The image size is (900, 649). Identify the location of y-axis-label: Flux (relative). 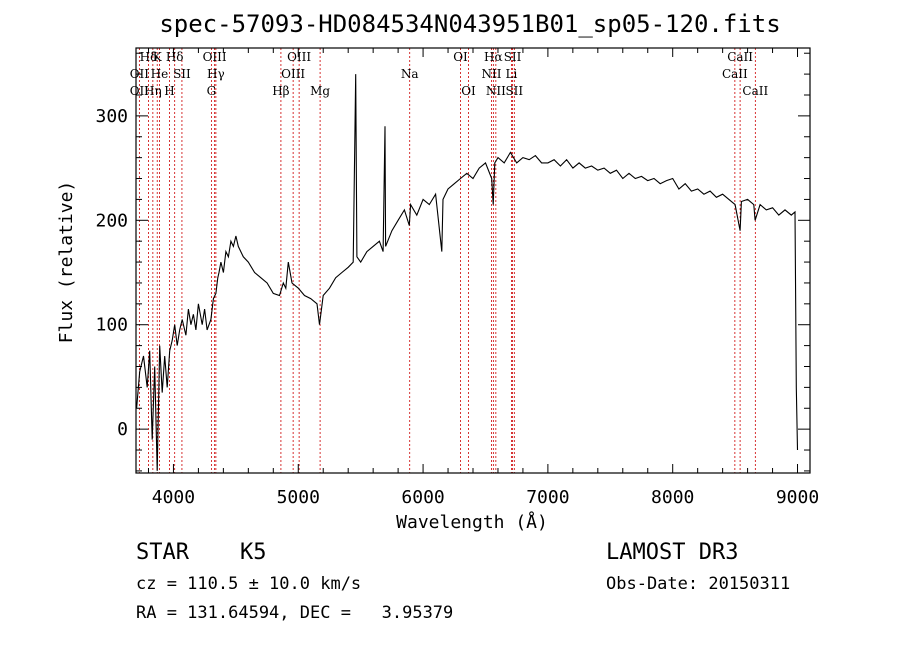
(66, 262).